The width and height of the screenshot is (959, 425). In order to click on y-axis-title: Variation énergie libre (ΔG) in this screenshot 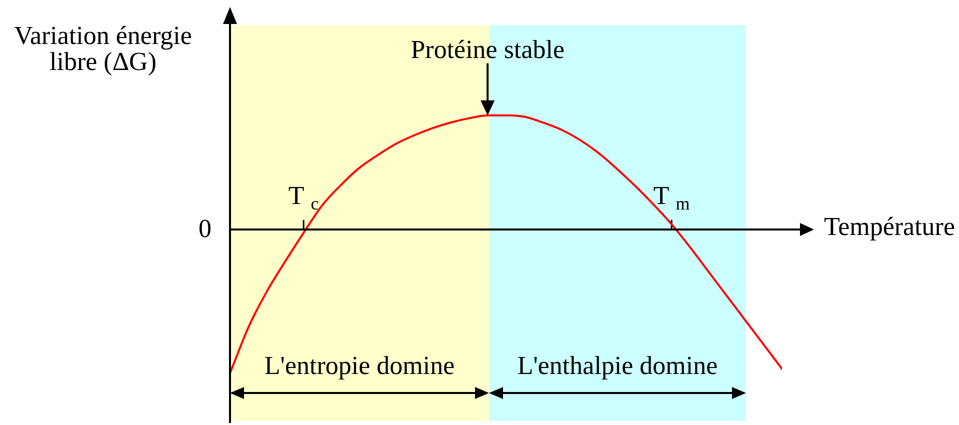, I will do `click(103, 48)`.